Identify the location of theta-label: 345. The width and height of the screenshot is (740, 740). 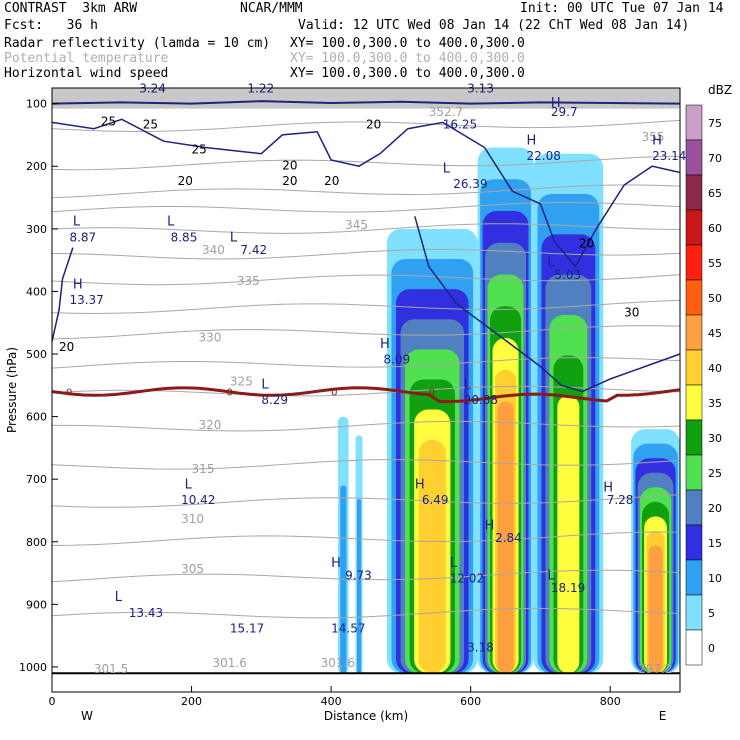
(356, 225).